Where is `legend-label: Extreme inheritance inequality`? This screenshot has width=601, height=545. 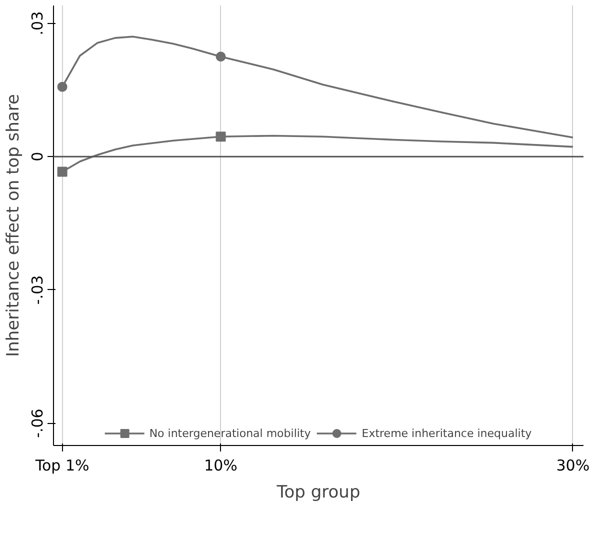 legend-label: Extreme inheritance inequality is located at coordinates (447, 433).